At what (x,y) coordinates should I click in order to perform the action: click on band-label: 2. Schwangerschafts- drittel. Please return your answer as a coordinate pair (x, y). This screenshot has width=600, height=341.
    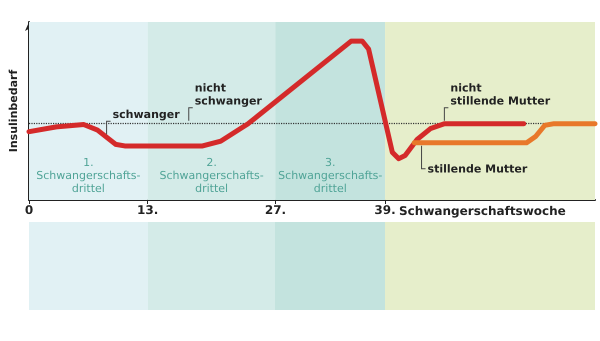
    Looking at the image, I should click on (211, 175).